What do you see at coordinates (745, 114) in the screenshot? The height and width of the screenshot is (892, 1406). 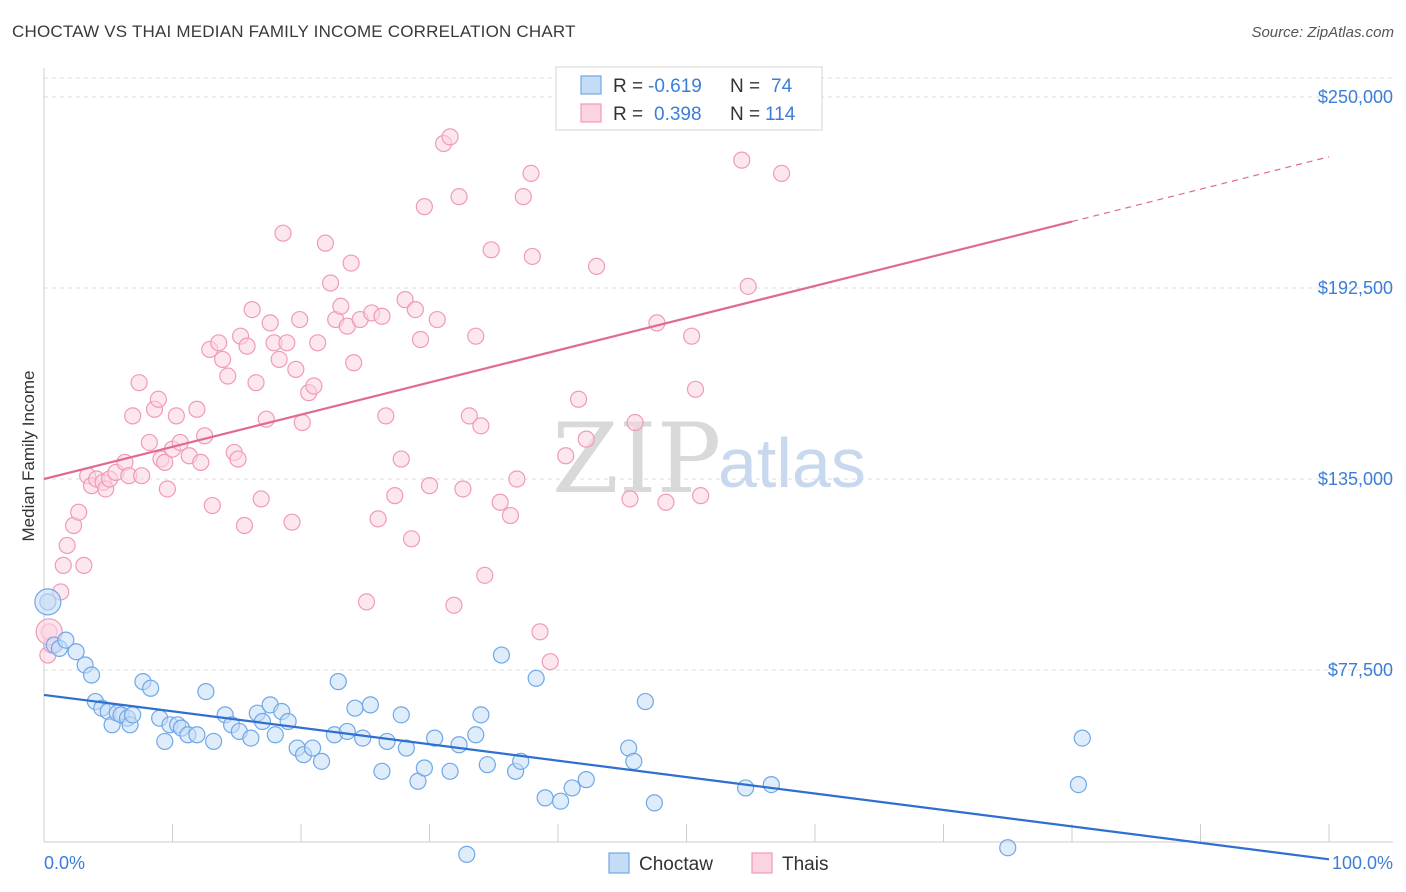 I see `legend-thais-n-label: N =` at bounding box center [745, 114].